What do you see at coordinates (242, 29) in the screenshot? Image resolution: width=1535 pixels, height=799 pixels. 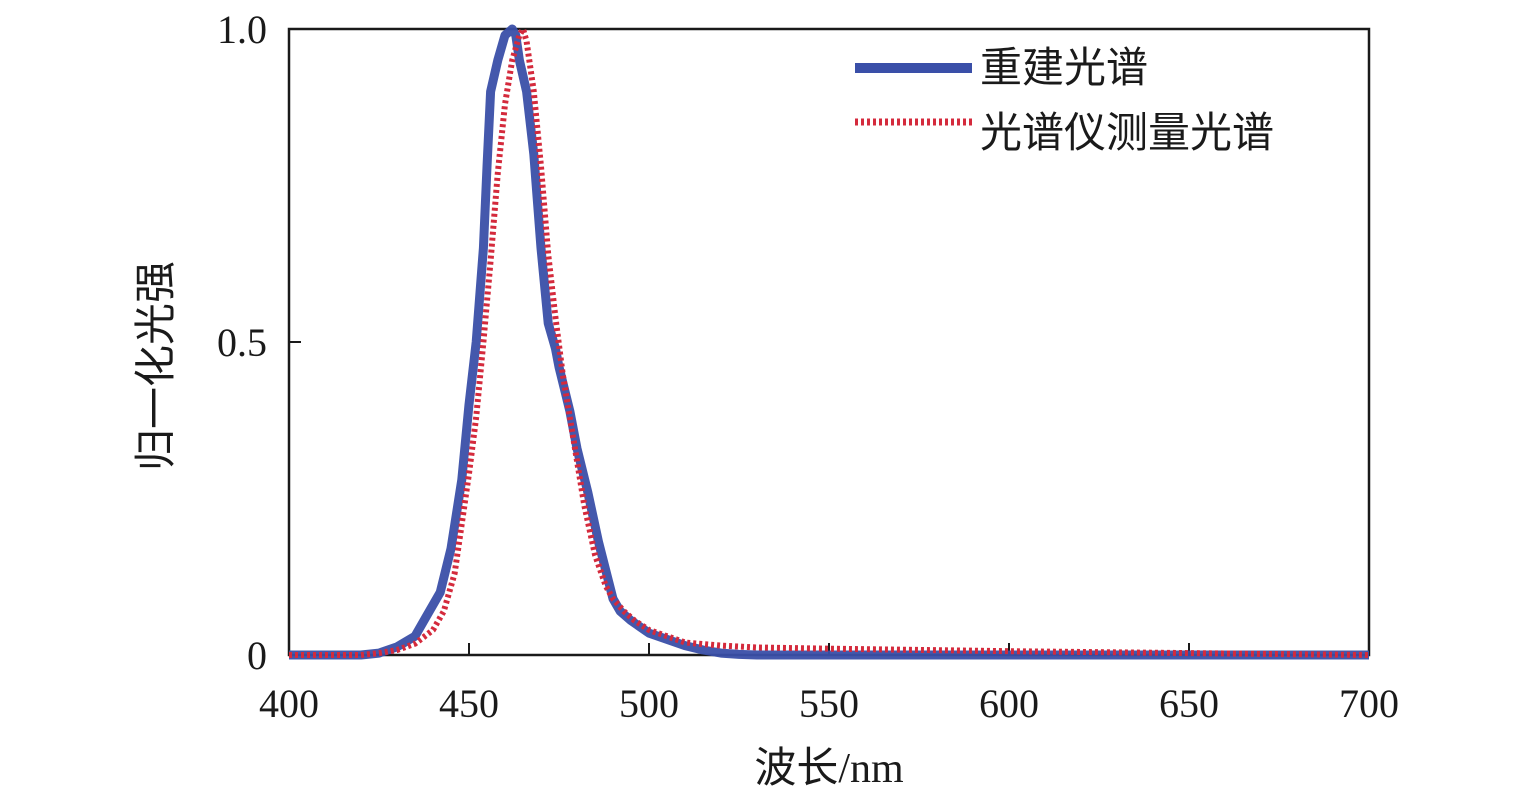 I see `y-tick-label: 1.0` at bounding box center [242, 29].